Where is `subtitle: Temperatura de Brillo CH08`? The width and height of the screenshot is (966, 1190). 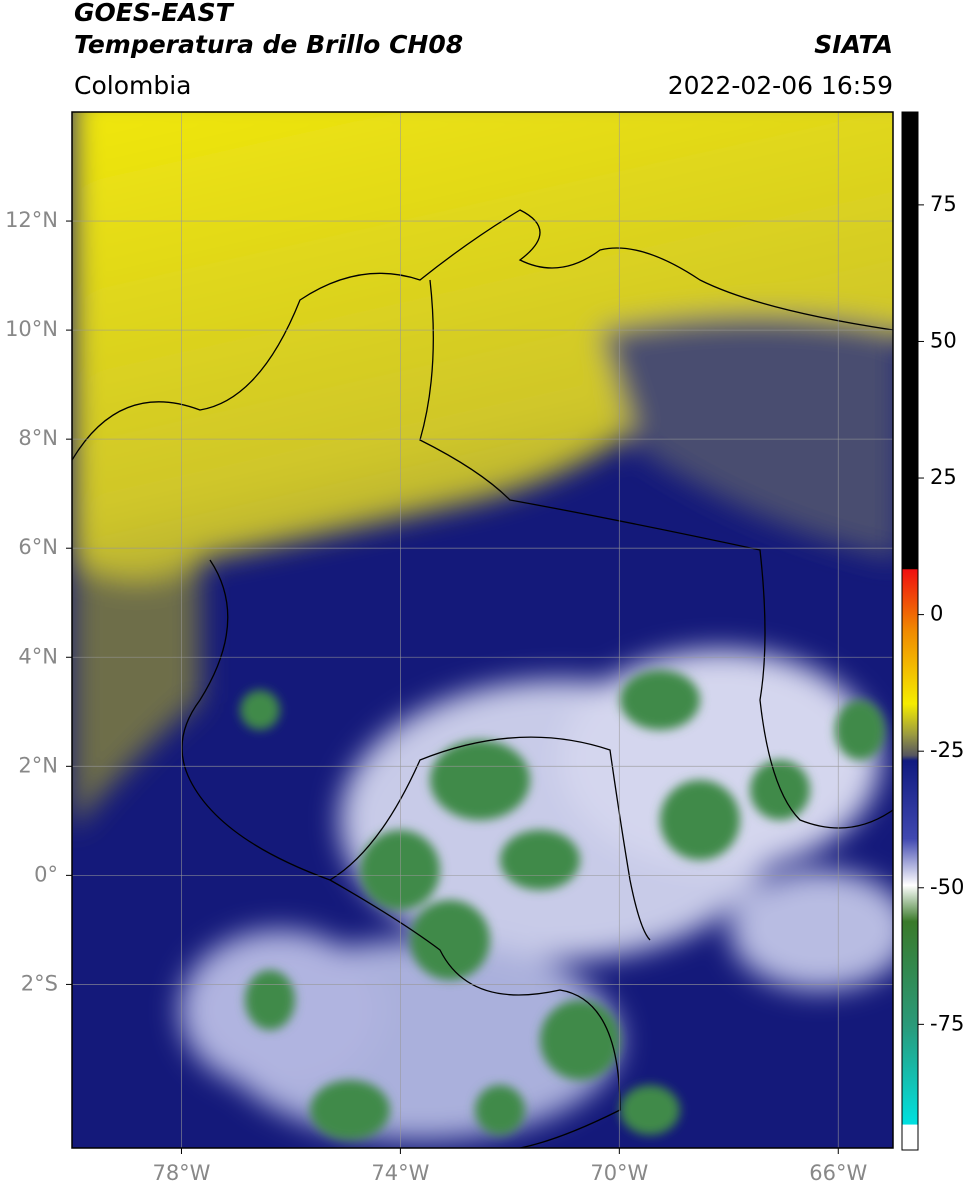 subtitle: Temperatura de Brillo CH08 is located at coordinates (268, 44).